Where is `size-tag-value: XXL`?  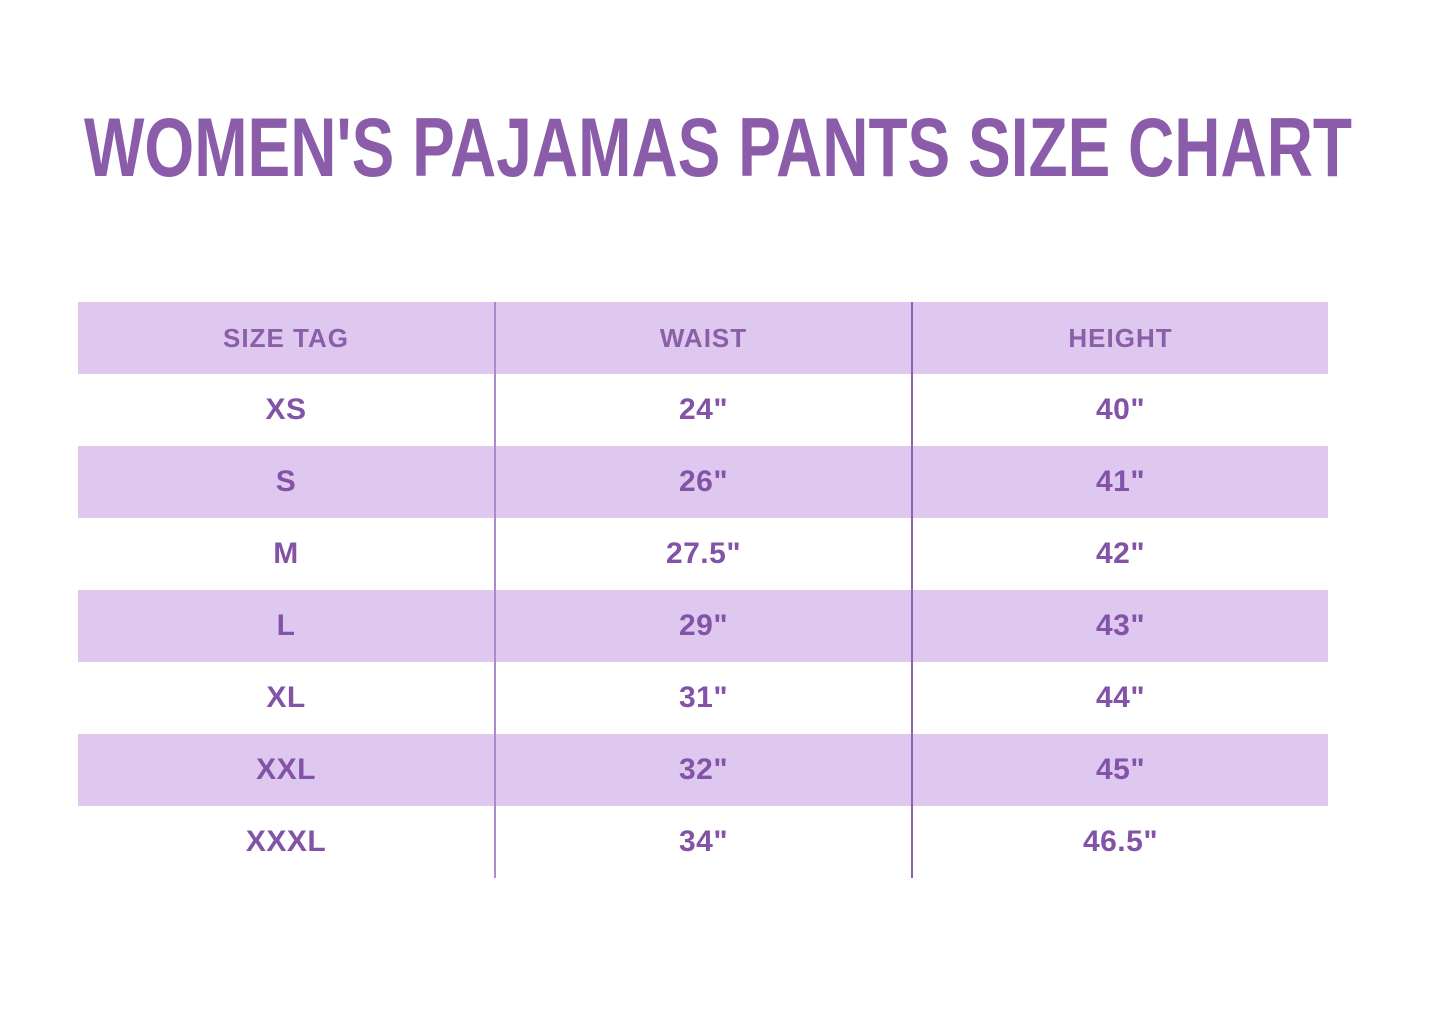
size-tag-value: XXL is located at coordinates (286, 769).